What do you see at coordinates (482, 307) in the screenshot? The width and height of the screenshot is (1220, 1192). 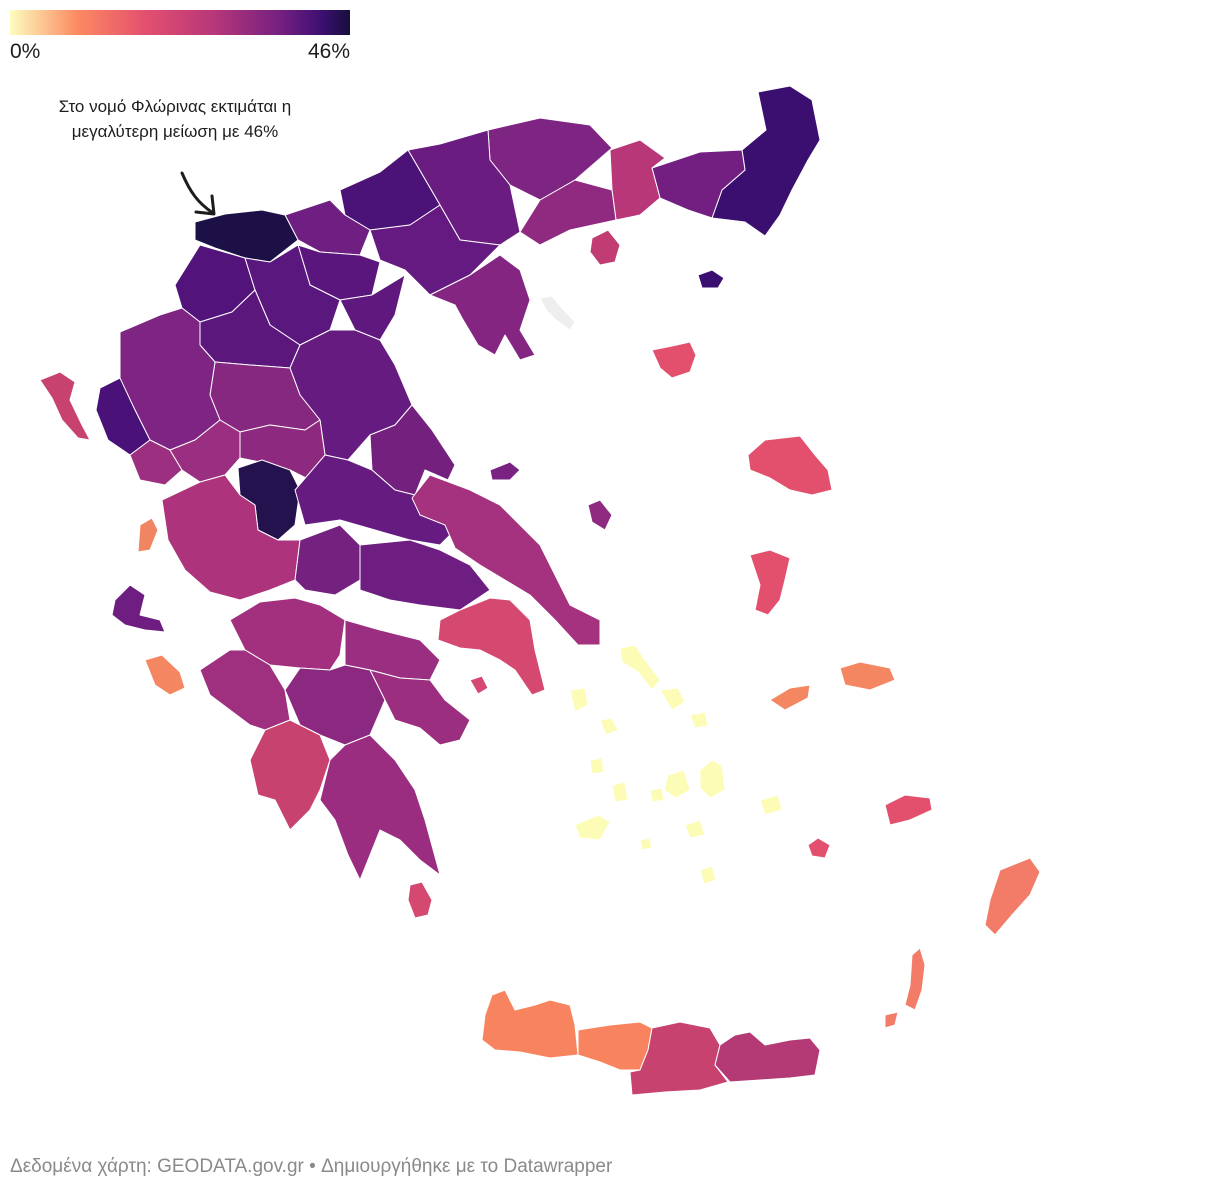 I see `region-chalkidiki` at bounding box center [482, 307].